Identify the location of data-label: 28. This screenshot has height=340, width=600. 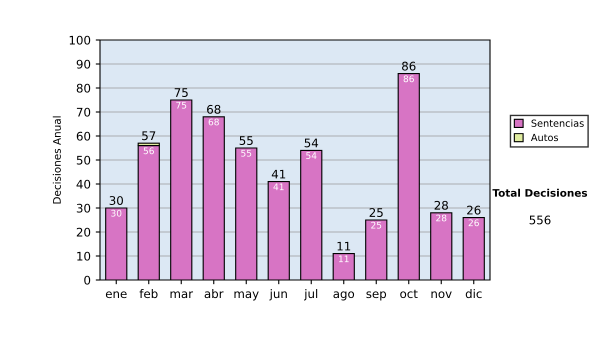
(441, 218).